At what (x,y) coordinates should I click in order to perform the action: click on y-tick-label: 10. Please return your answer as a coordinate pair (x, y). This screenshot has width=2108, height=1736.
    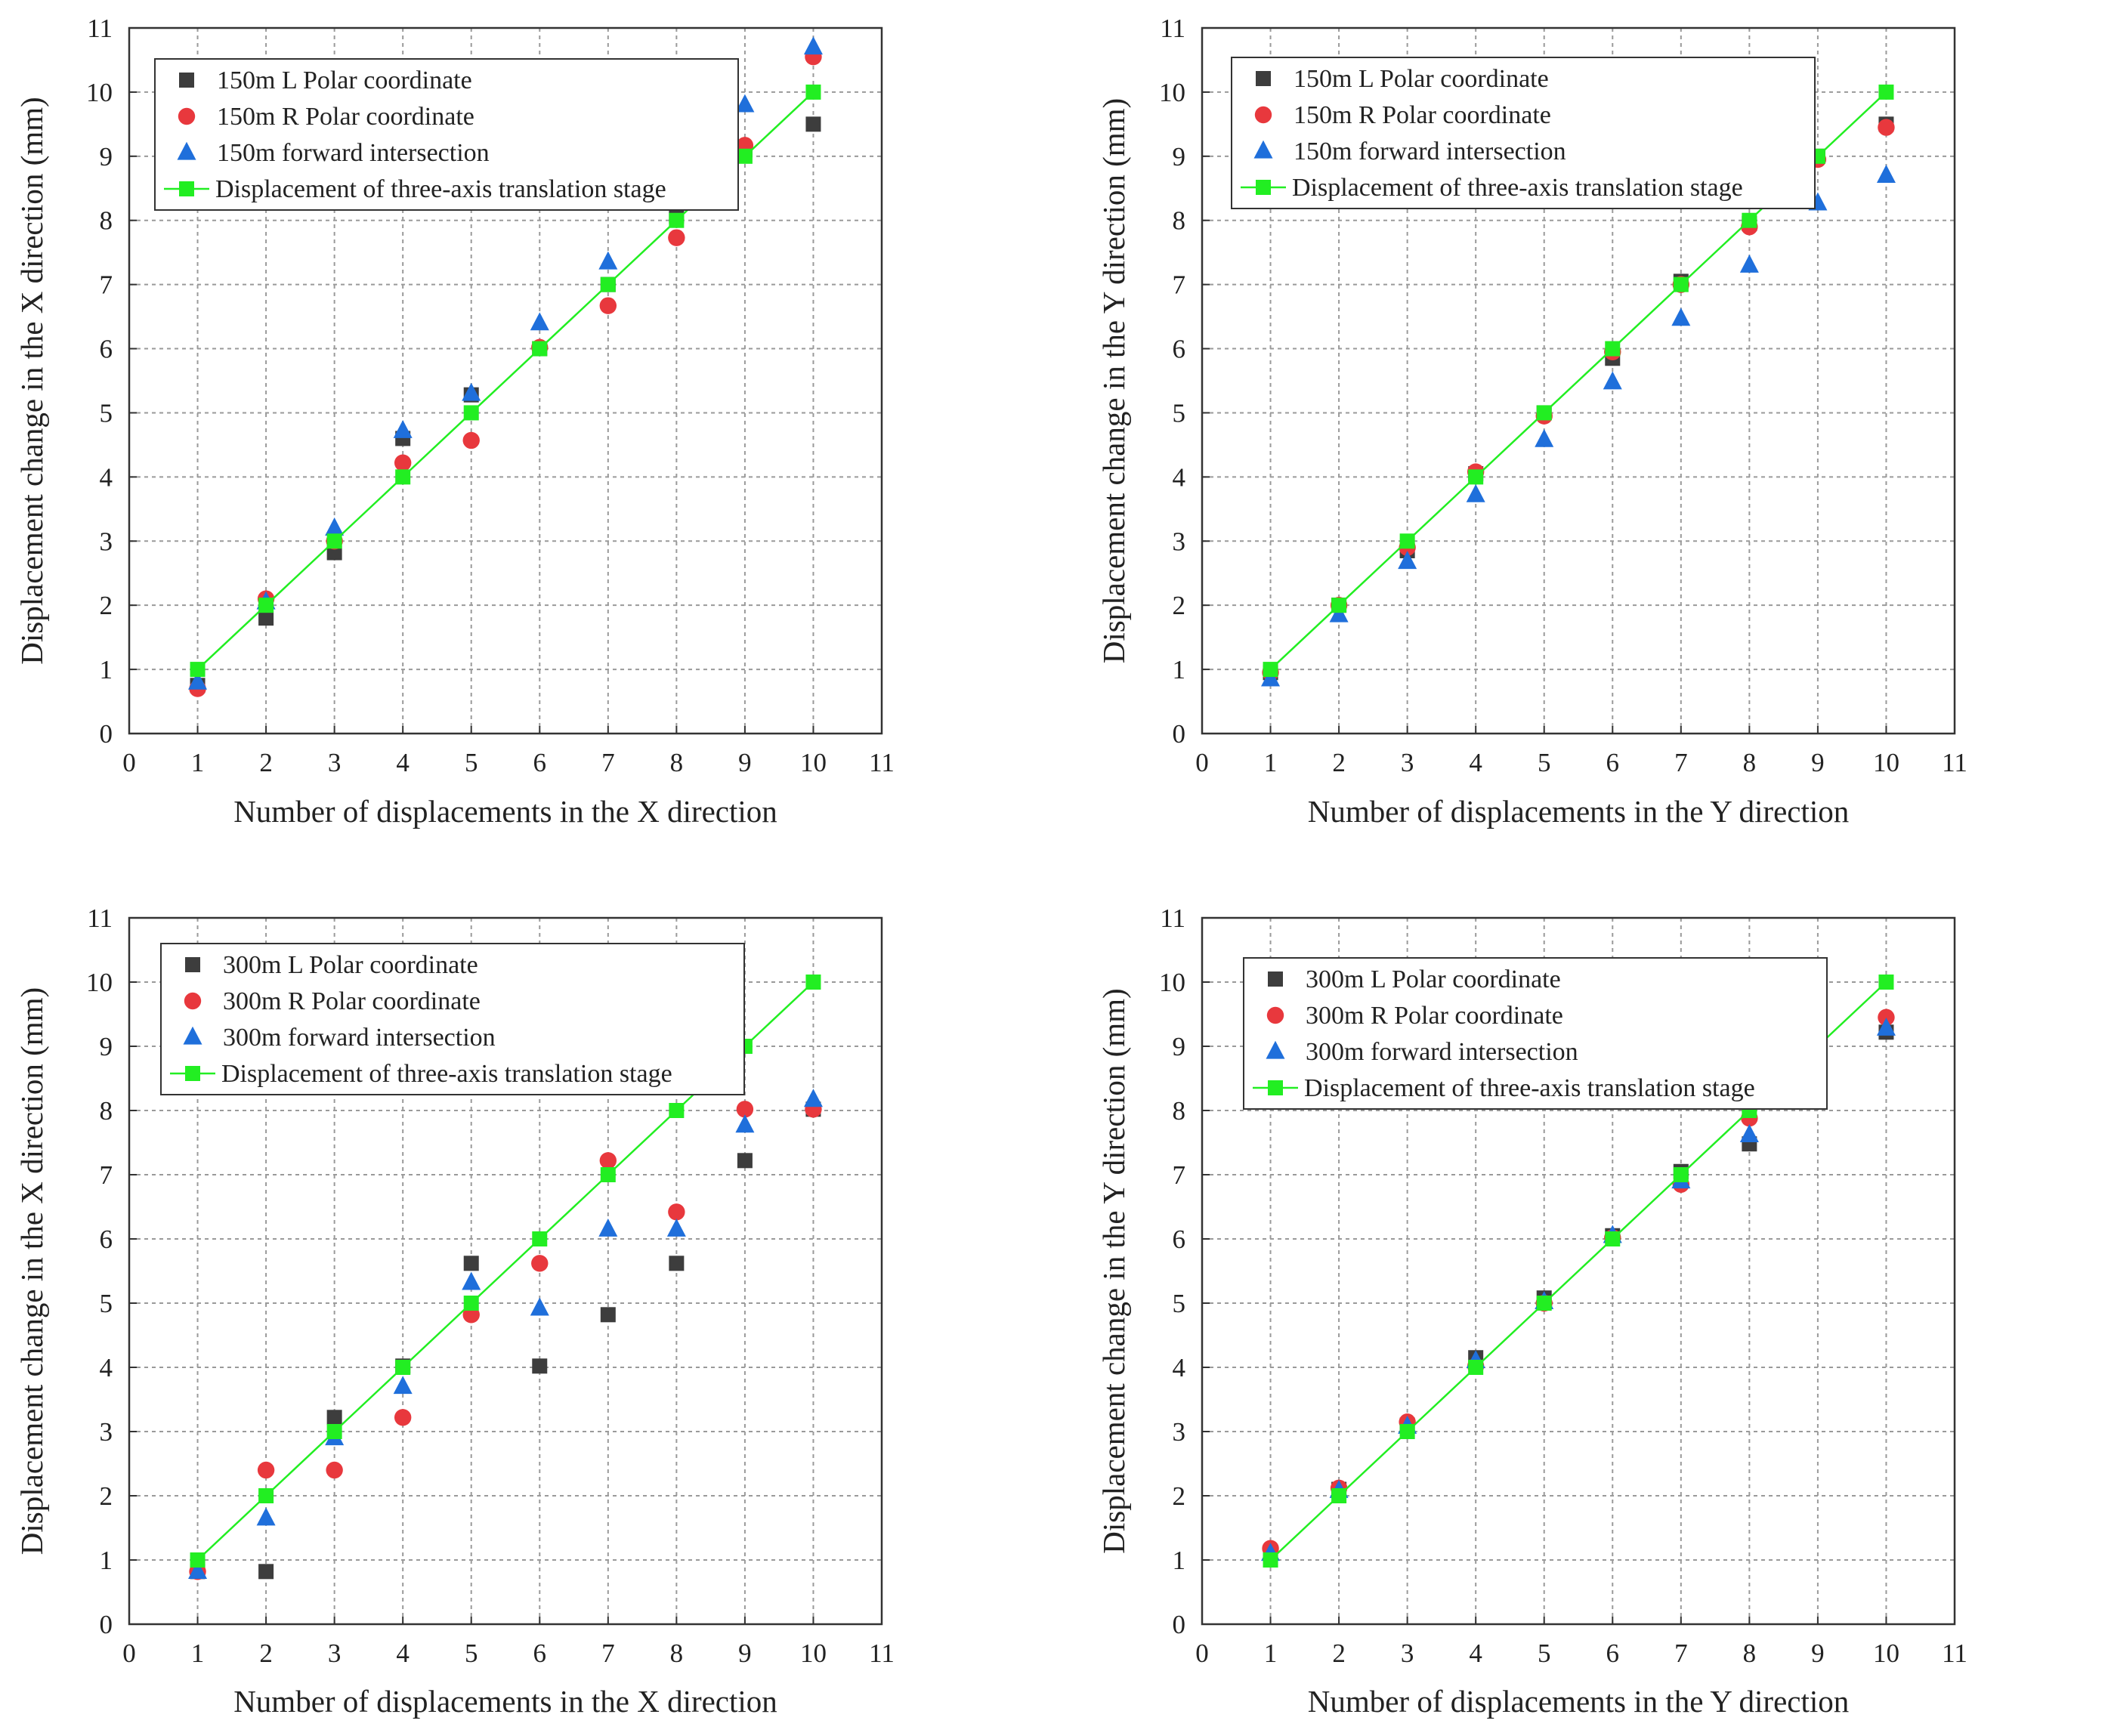
    Looking at the image, I should click on (99, 982).